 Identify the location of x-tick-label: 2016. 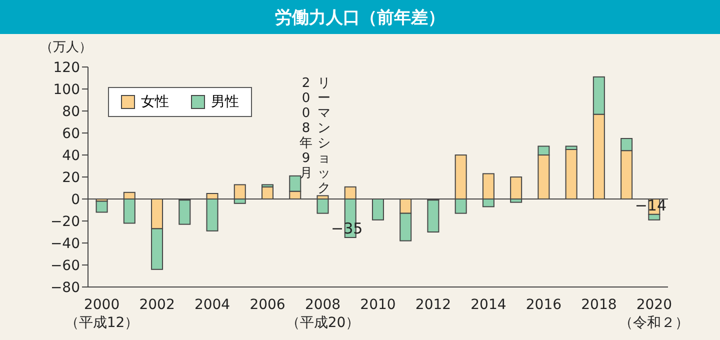
(544, 305).